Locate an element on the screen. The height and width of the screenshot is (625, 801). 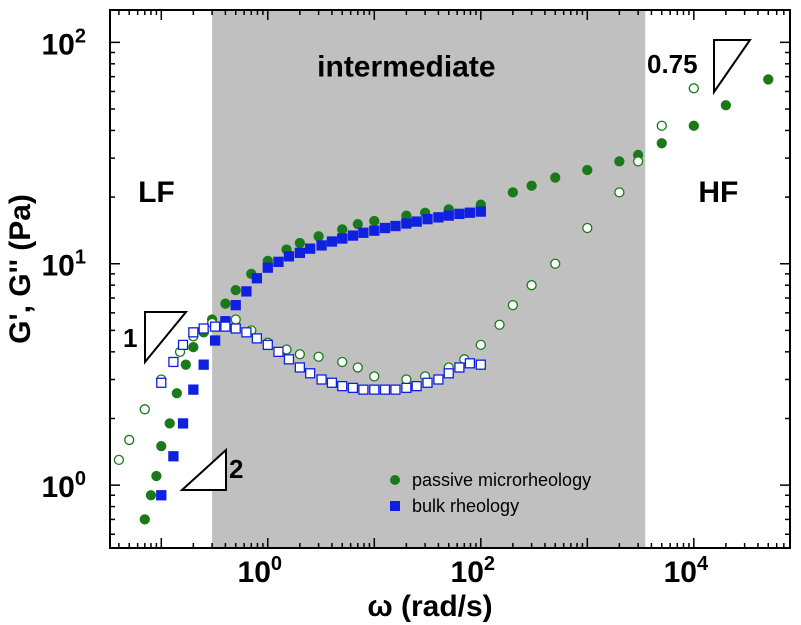
legend-label-bulk: bulk rheology is located at coordinates (465, 506).